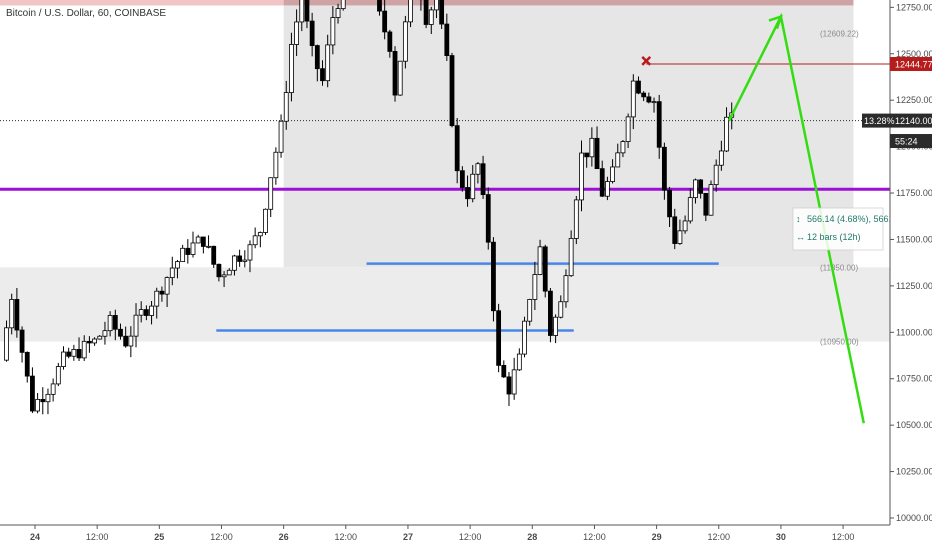 This screenshot has height=550, width=932. Describe the element at coordinates (839, 267) in the screenshot. I see `zone-price-label: (11350.00)` at that location.